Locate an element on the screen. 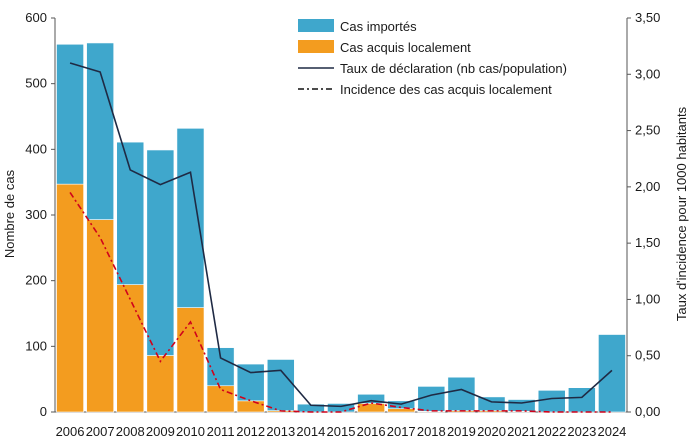 The height and width of the screenshot is (448, 696). bar-cas-acquis-localement-2017 is located at coordinates (401, 410).